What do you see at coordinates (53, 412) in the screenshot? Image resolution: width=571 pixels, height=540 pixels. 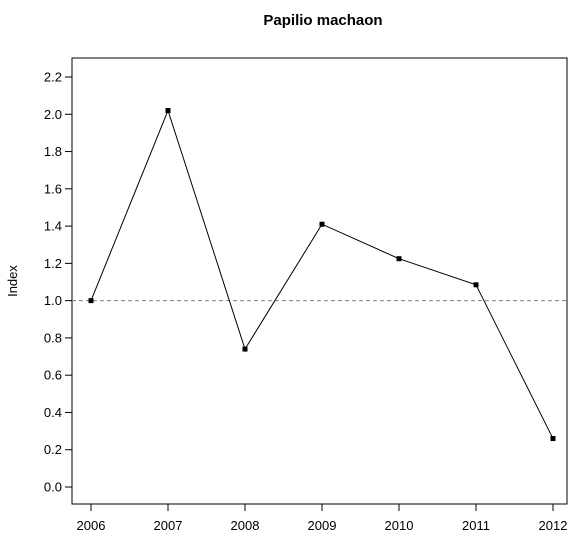 I see `y-tick-label: 0.4` at bounding box center [53, 412].